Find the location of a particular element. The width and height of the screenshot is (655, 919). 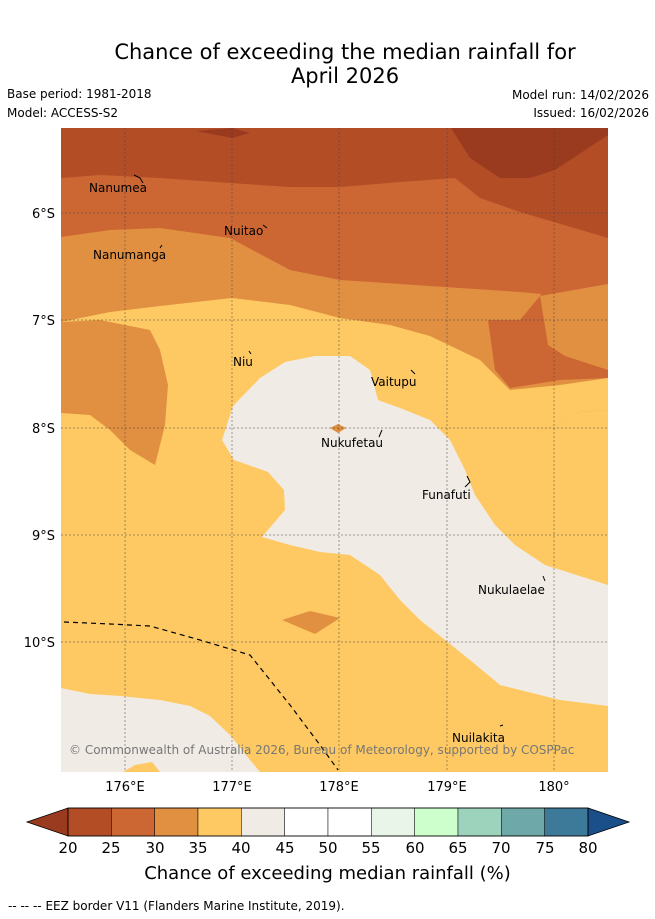

colorbar-tick-label: 75 is located at coordinates (544, 848).